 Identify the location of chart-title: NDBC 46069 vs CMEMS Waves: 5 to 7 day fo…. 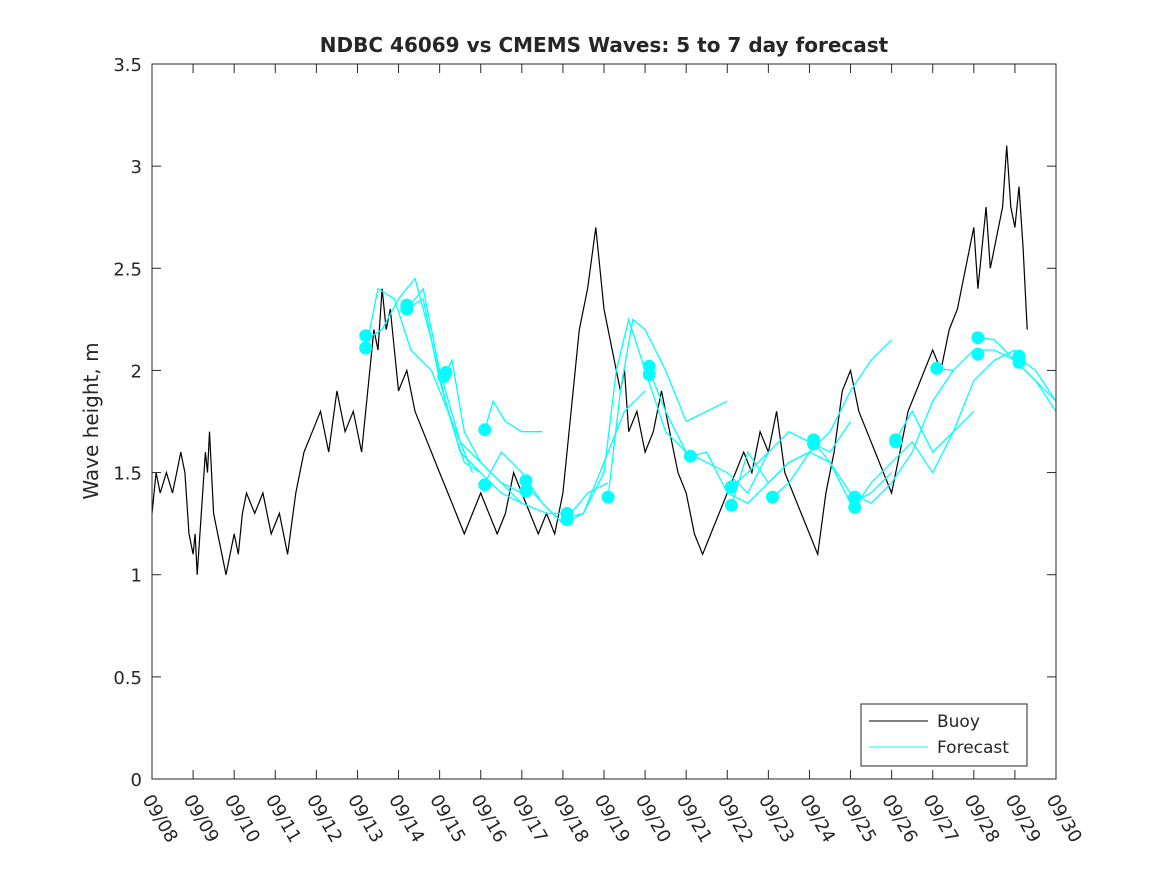
(604, 45).